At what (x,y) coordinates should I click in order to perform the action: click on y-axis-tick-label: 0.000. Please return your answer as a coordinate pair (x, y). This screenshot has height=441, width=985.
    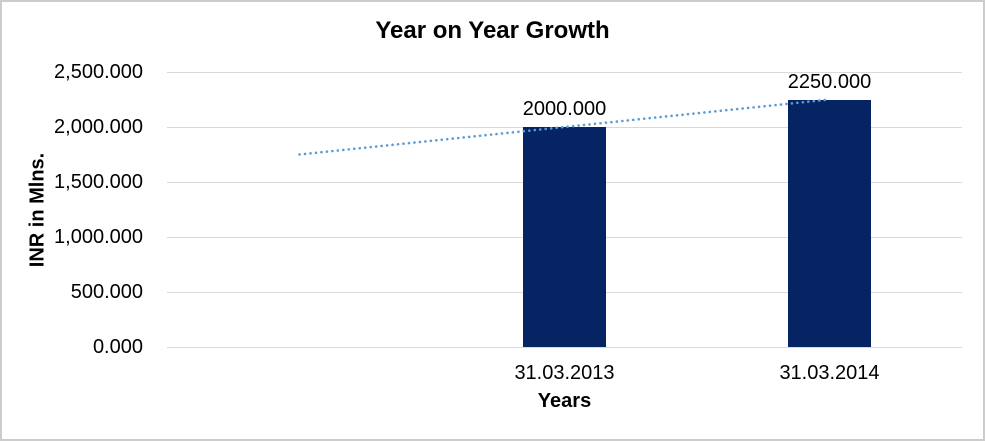
    Looking at the image, I should click on (117, 347).